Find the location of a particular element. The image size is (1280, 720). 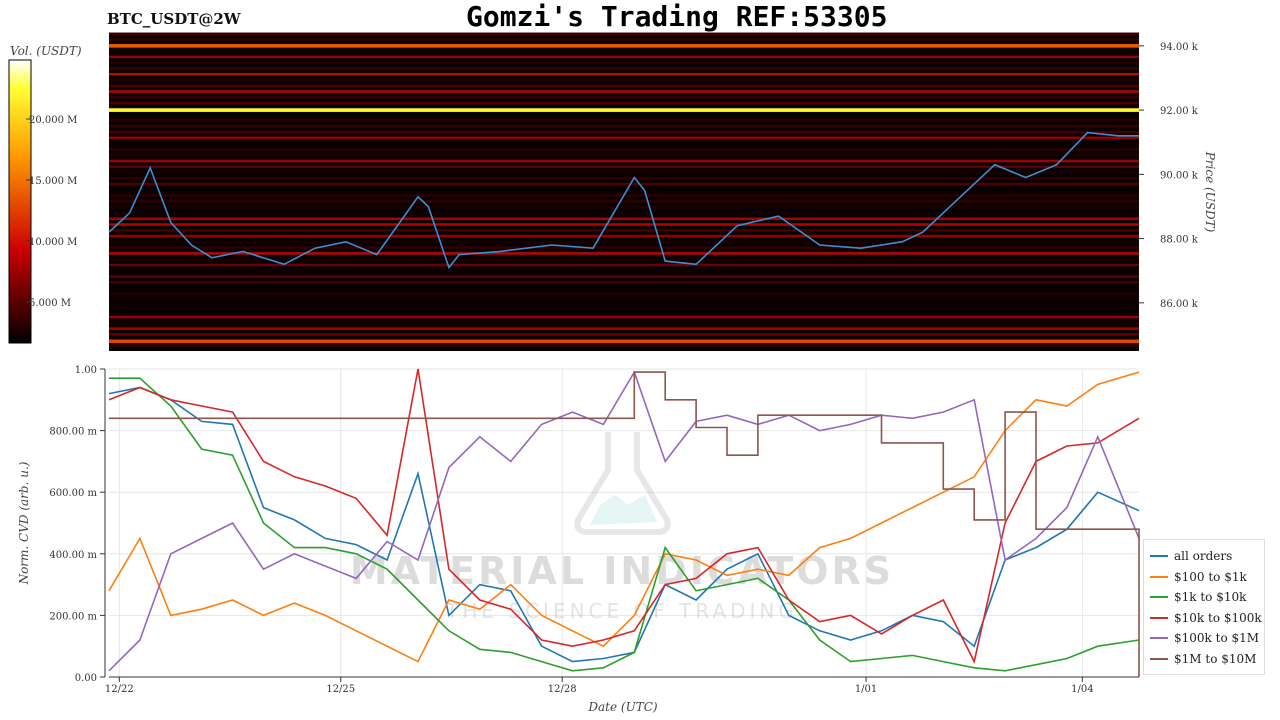

price-tick-label: 88.00 k is located at coordinates (1179, 240).